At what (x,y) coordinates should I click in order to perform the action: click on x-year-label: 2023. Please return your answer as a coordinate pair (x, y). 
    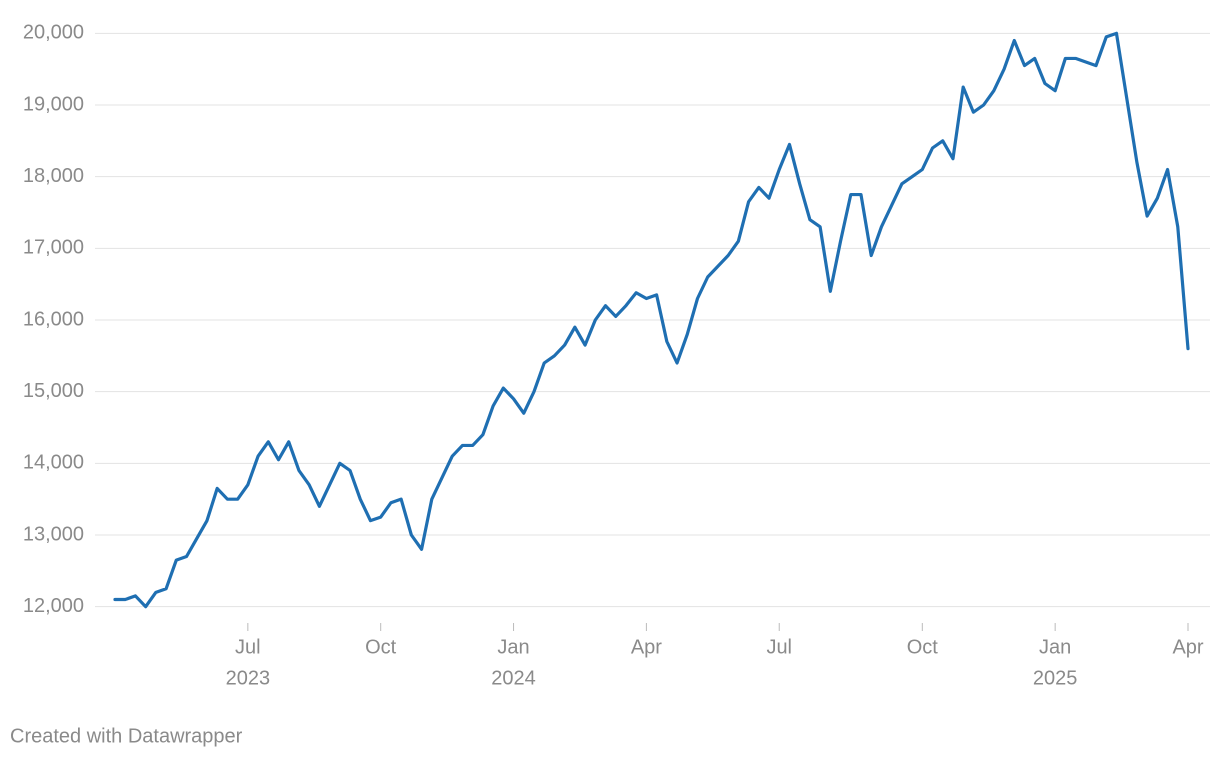
    Looking at the image, I should click on (248, 678).